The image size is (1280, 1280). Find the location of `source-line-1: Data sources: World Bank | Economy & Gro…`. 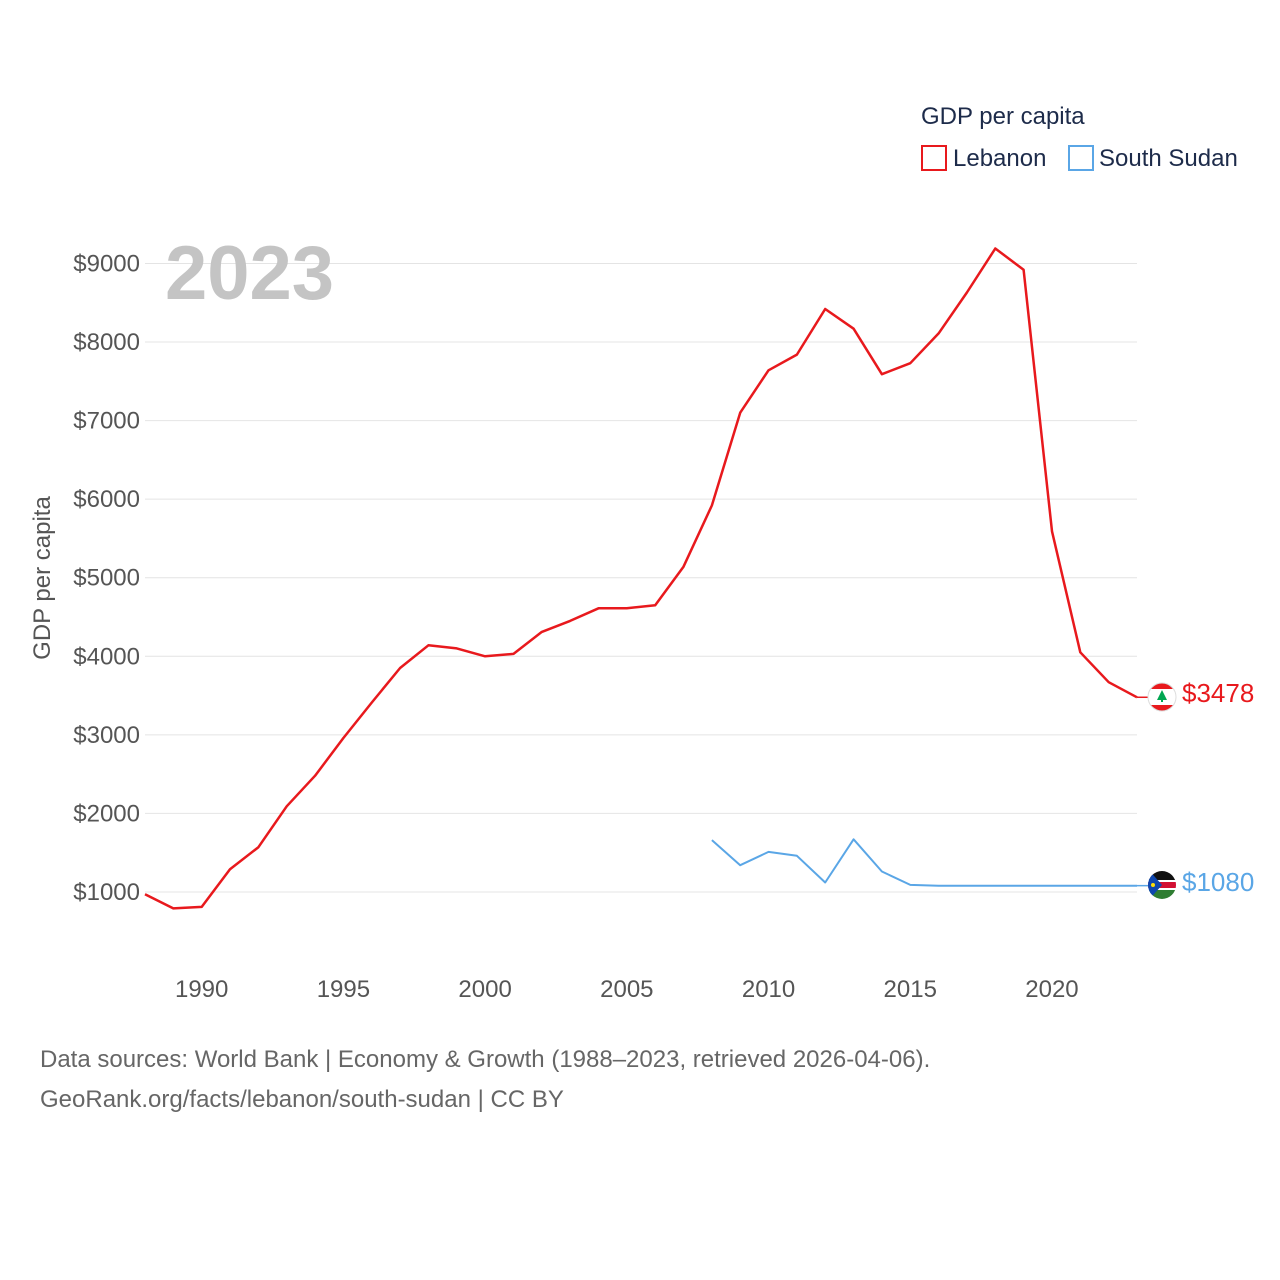

source-line-1: Data sources: World Bank | Economy & Gro… is located at coordinates (485, 1059).